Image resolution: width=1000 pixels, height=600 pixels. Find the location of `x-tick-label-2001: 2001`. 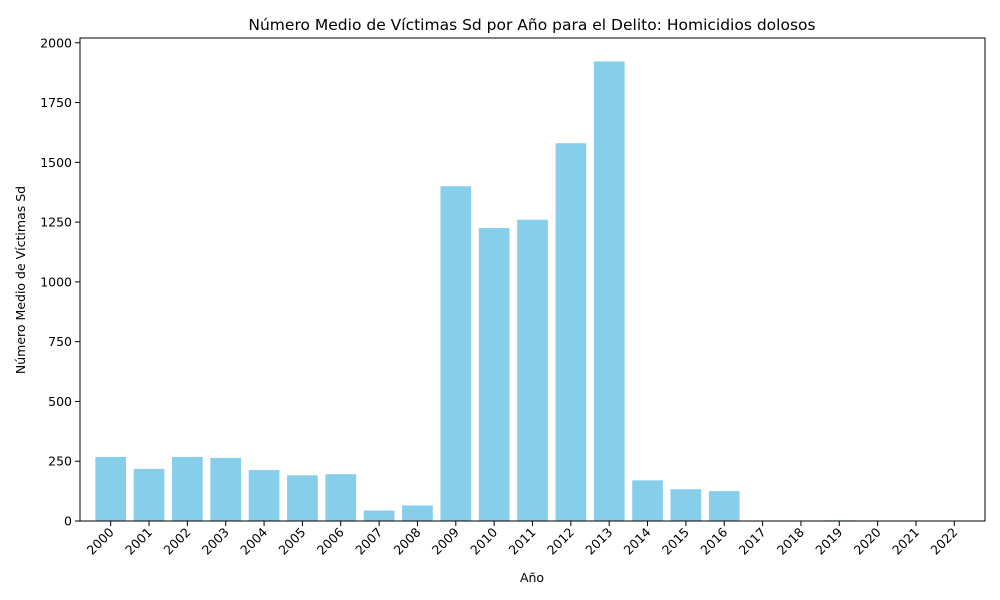

x-tick-label-2001: 2001 is located at coordinates (138, 541).